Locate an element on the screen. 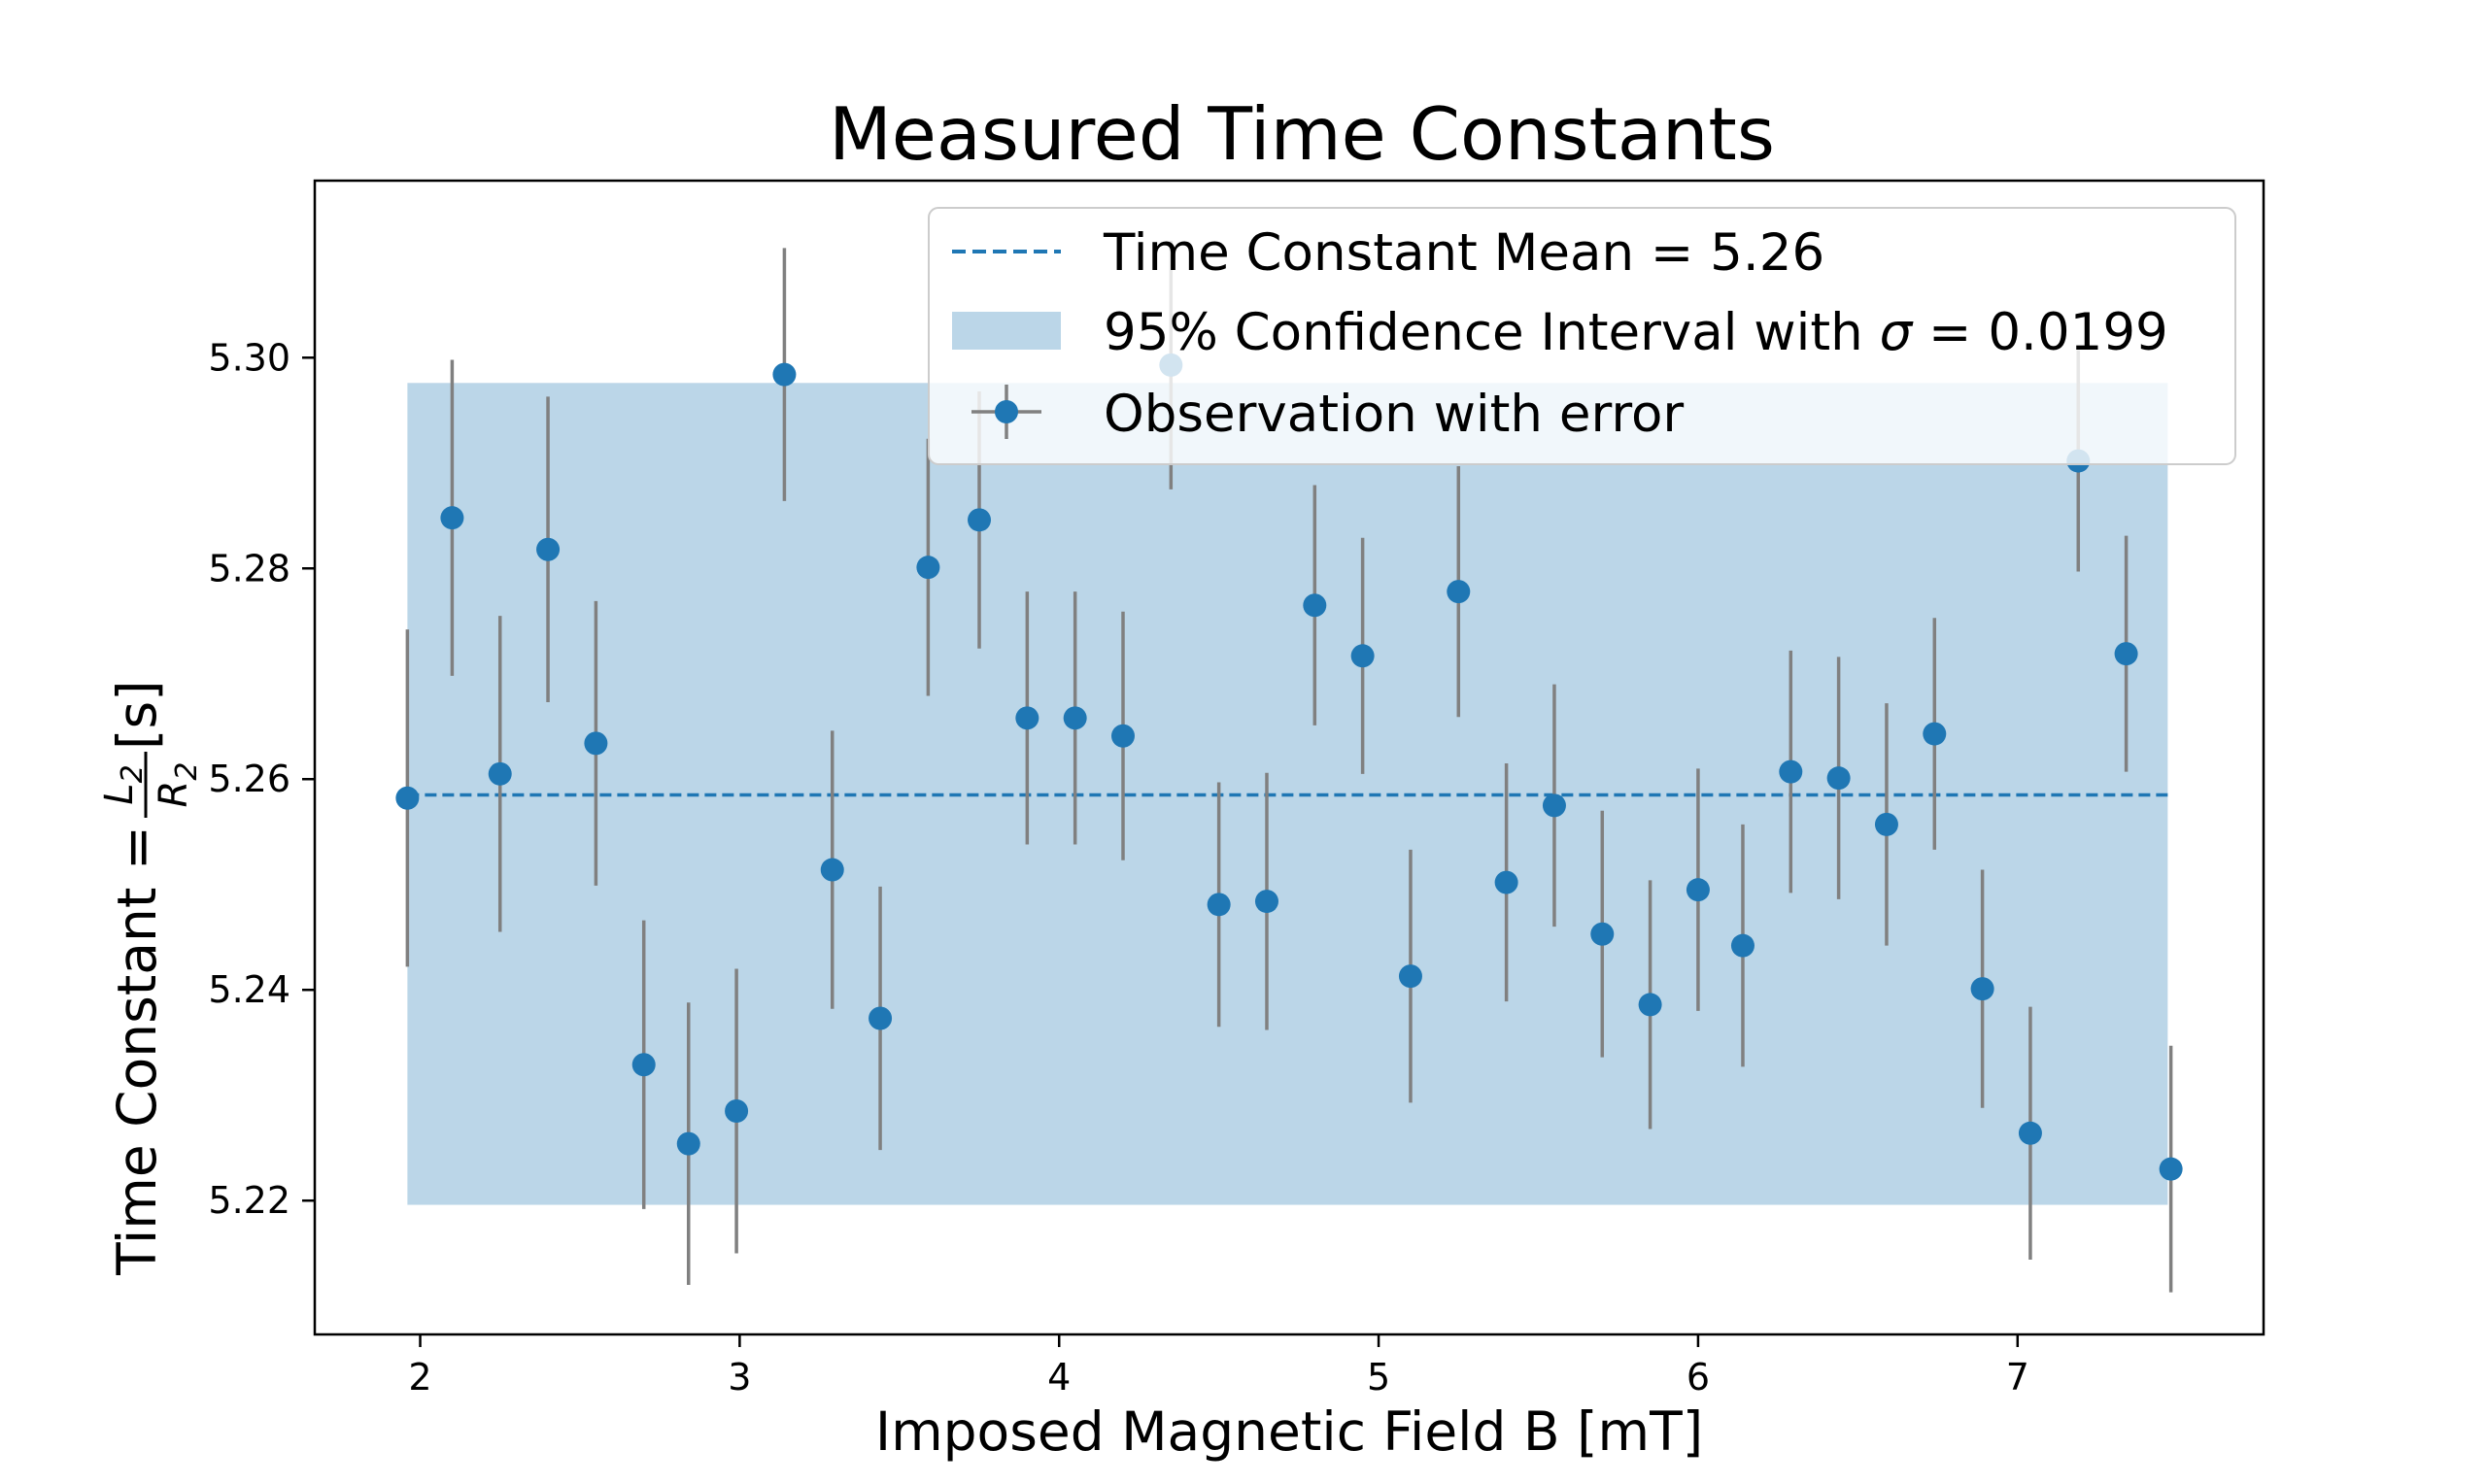  y-axis-label-fraction: L2 R2 is located at coordinates (150, 785).